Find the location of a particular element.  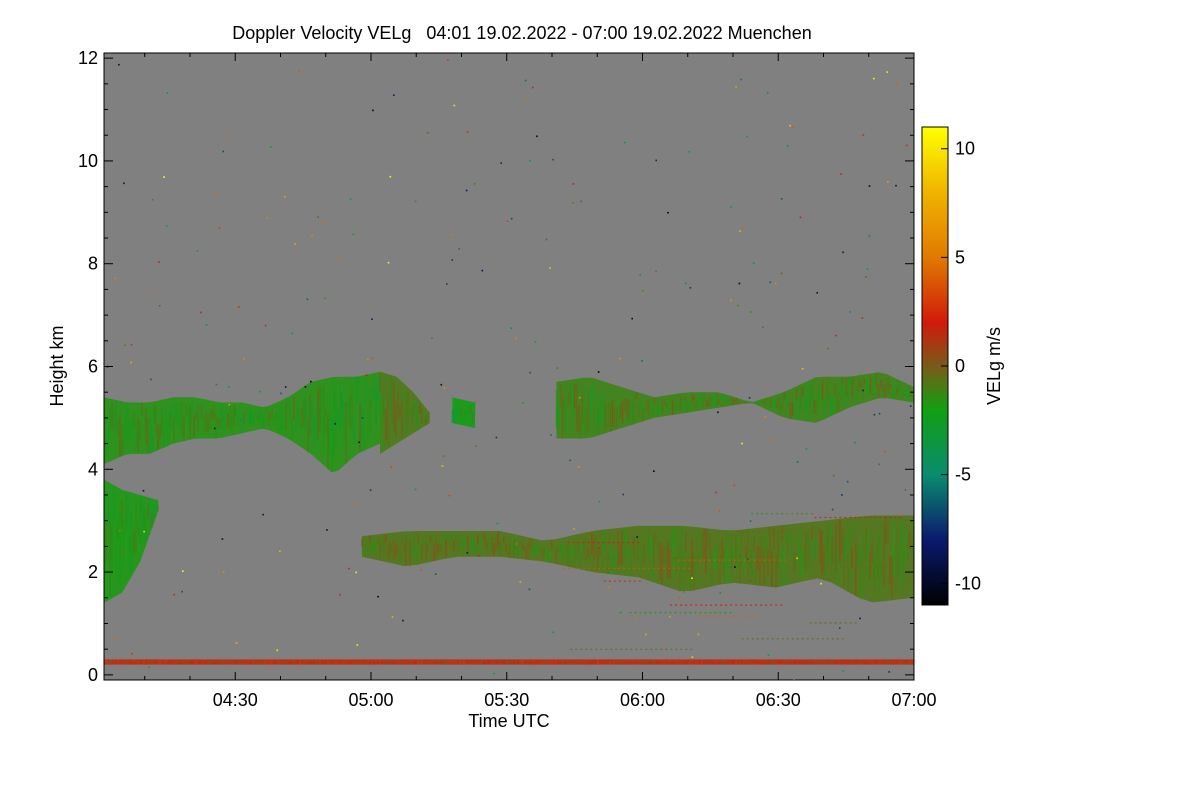

x-tick-label: 05:30 is located at coordinates (506, 700).